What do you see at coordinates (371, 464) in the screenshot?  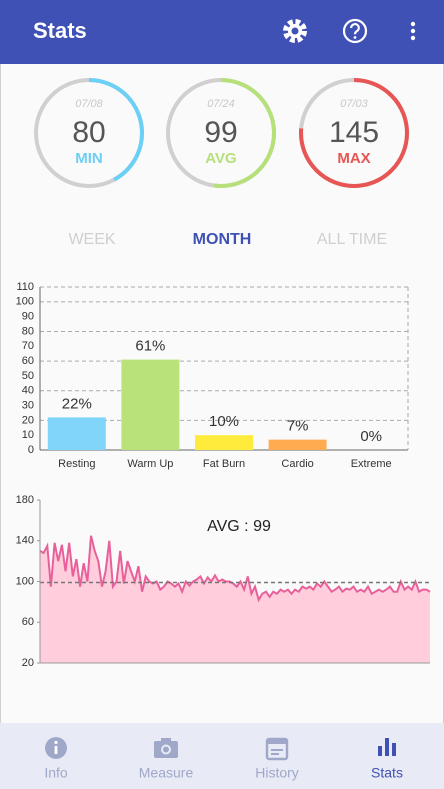 I see `x-tick-label: Extreme` at bounding box center [371, 464].